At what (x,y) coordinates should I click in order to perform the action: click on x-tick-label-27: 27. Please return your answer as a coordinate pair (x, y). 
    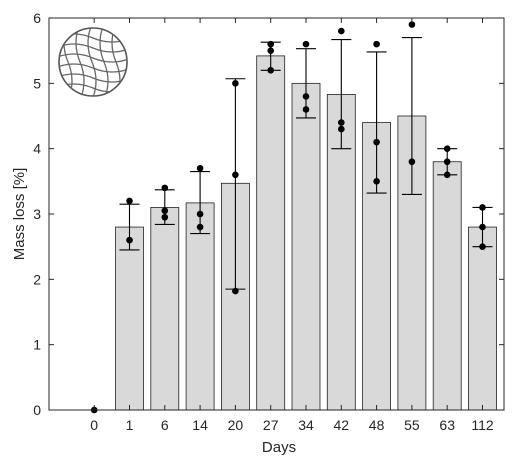
    Looking at the image, I should click on (271, 425).